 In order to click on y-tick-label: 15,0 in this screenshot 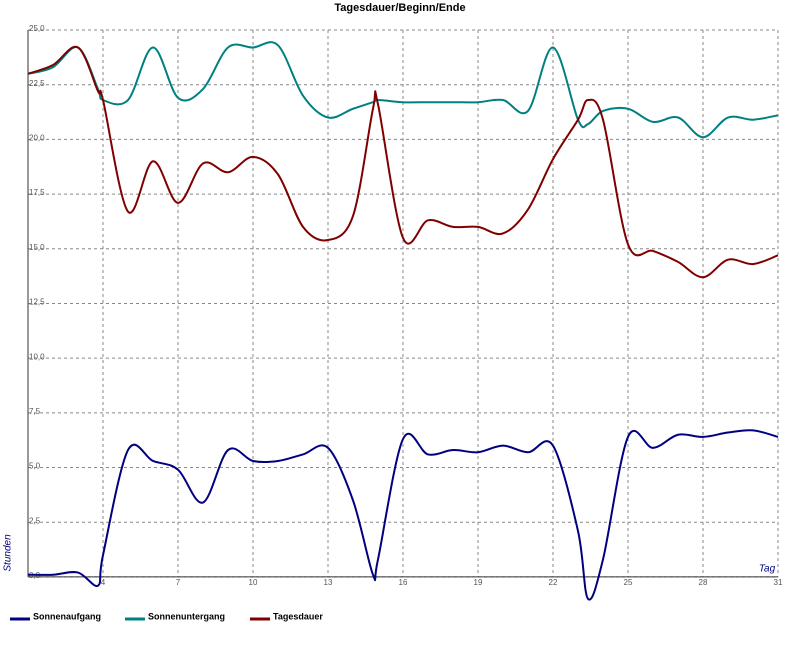, I will do `click(37, 247)`.